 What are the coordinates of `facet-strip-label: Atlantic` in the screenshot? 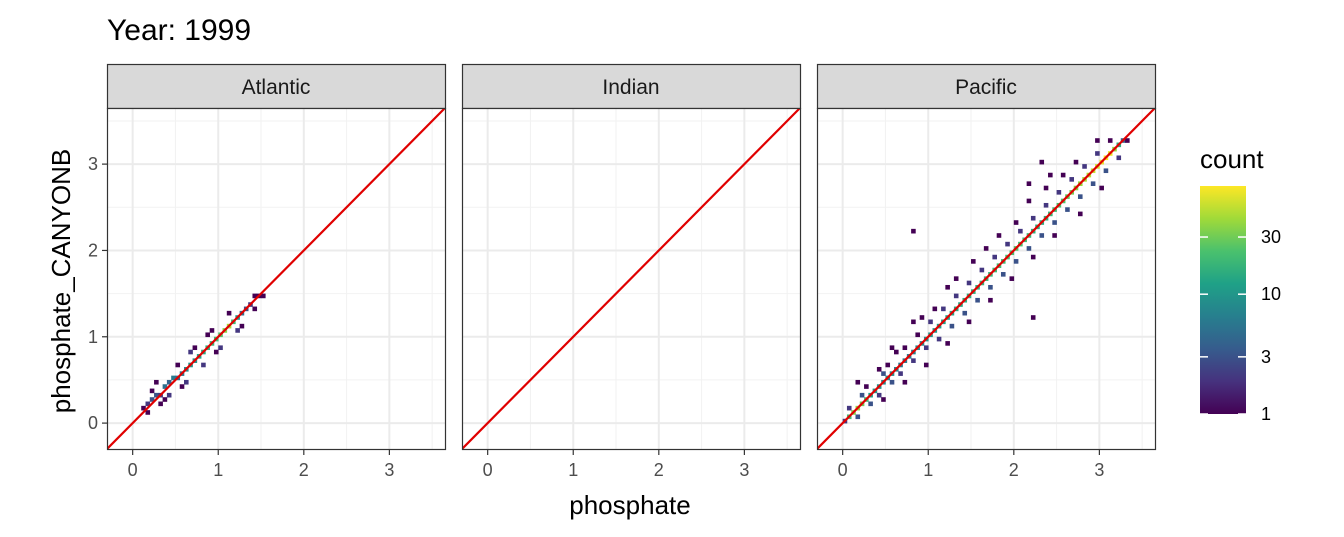 It's located at (276, 87).